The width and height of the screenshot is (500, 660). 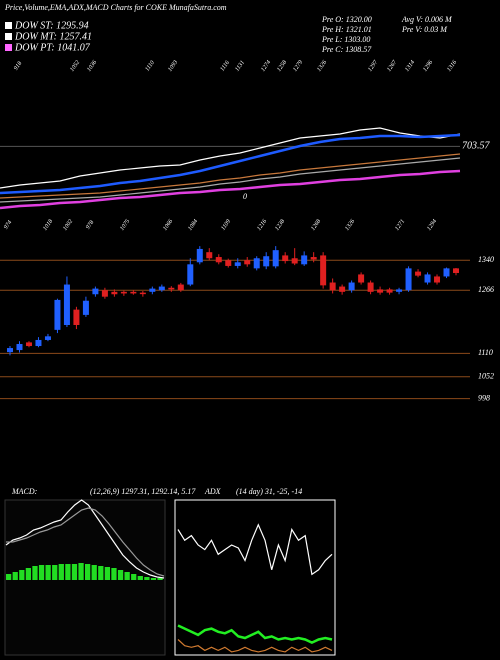 I want to click on volume-label: 1274, so click(x=266, y=66).